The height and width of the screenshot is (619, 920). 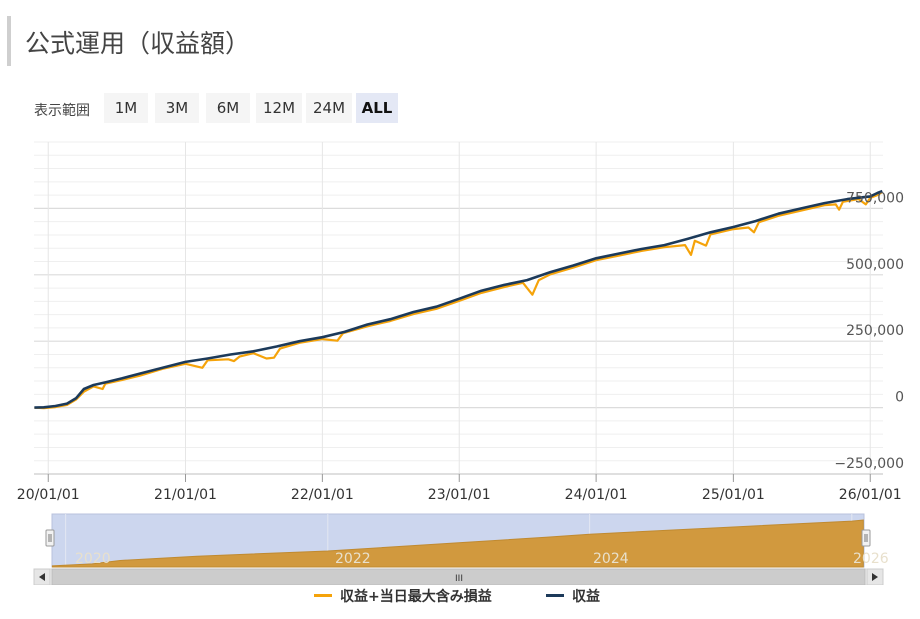 I want to click on range-button-3m: 3M, so click(x=177, y=108).